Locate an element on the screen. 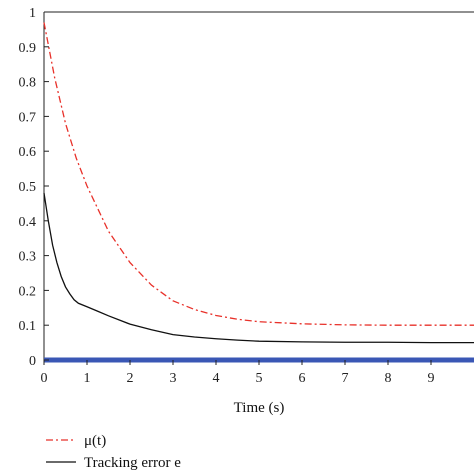  y-tick-label: 0.6 is located at coordinates (28, 152).